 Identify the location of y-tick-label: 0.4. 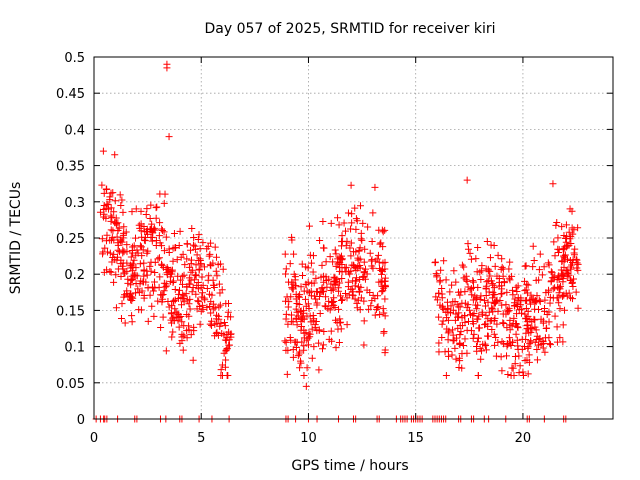
(74, 130).